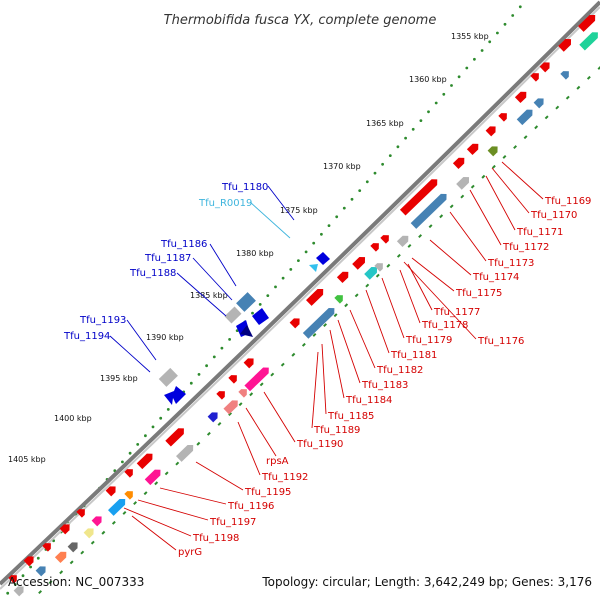  I want to click on gene-label: Tfu_1178, so click(444, 325).